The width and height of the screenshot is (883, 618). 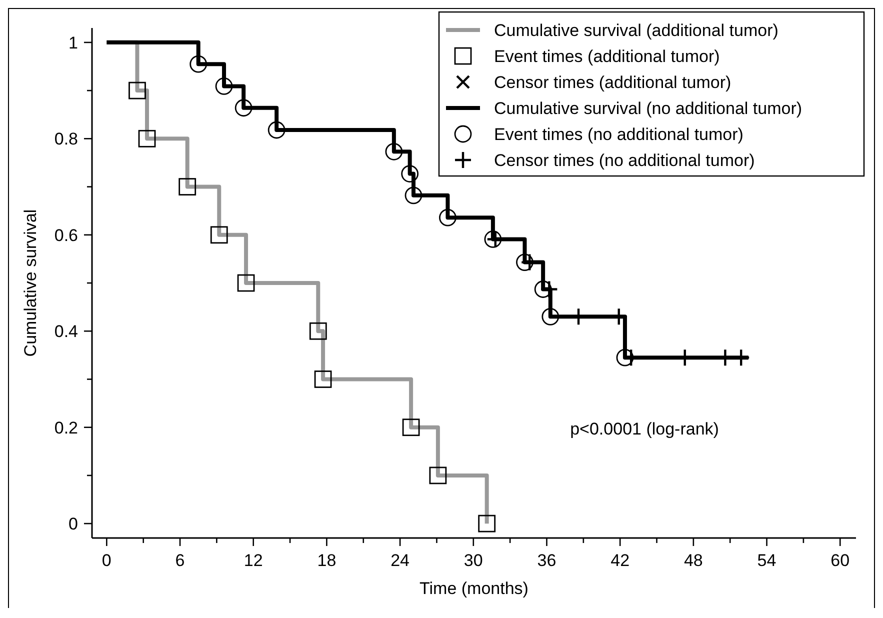 I want to click on y-tick-label: 0.4, so click(x=66, y=332).